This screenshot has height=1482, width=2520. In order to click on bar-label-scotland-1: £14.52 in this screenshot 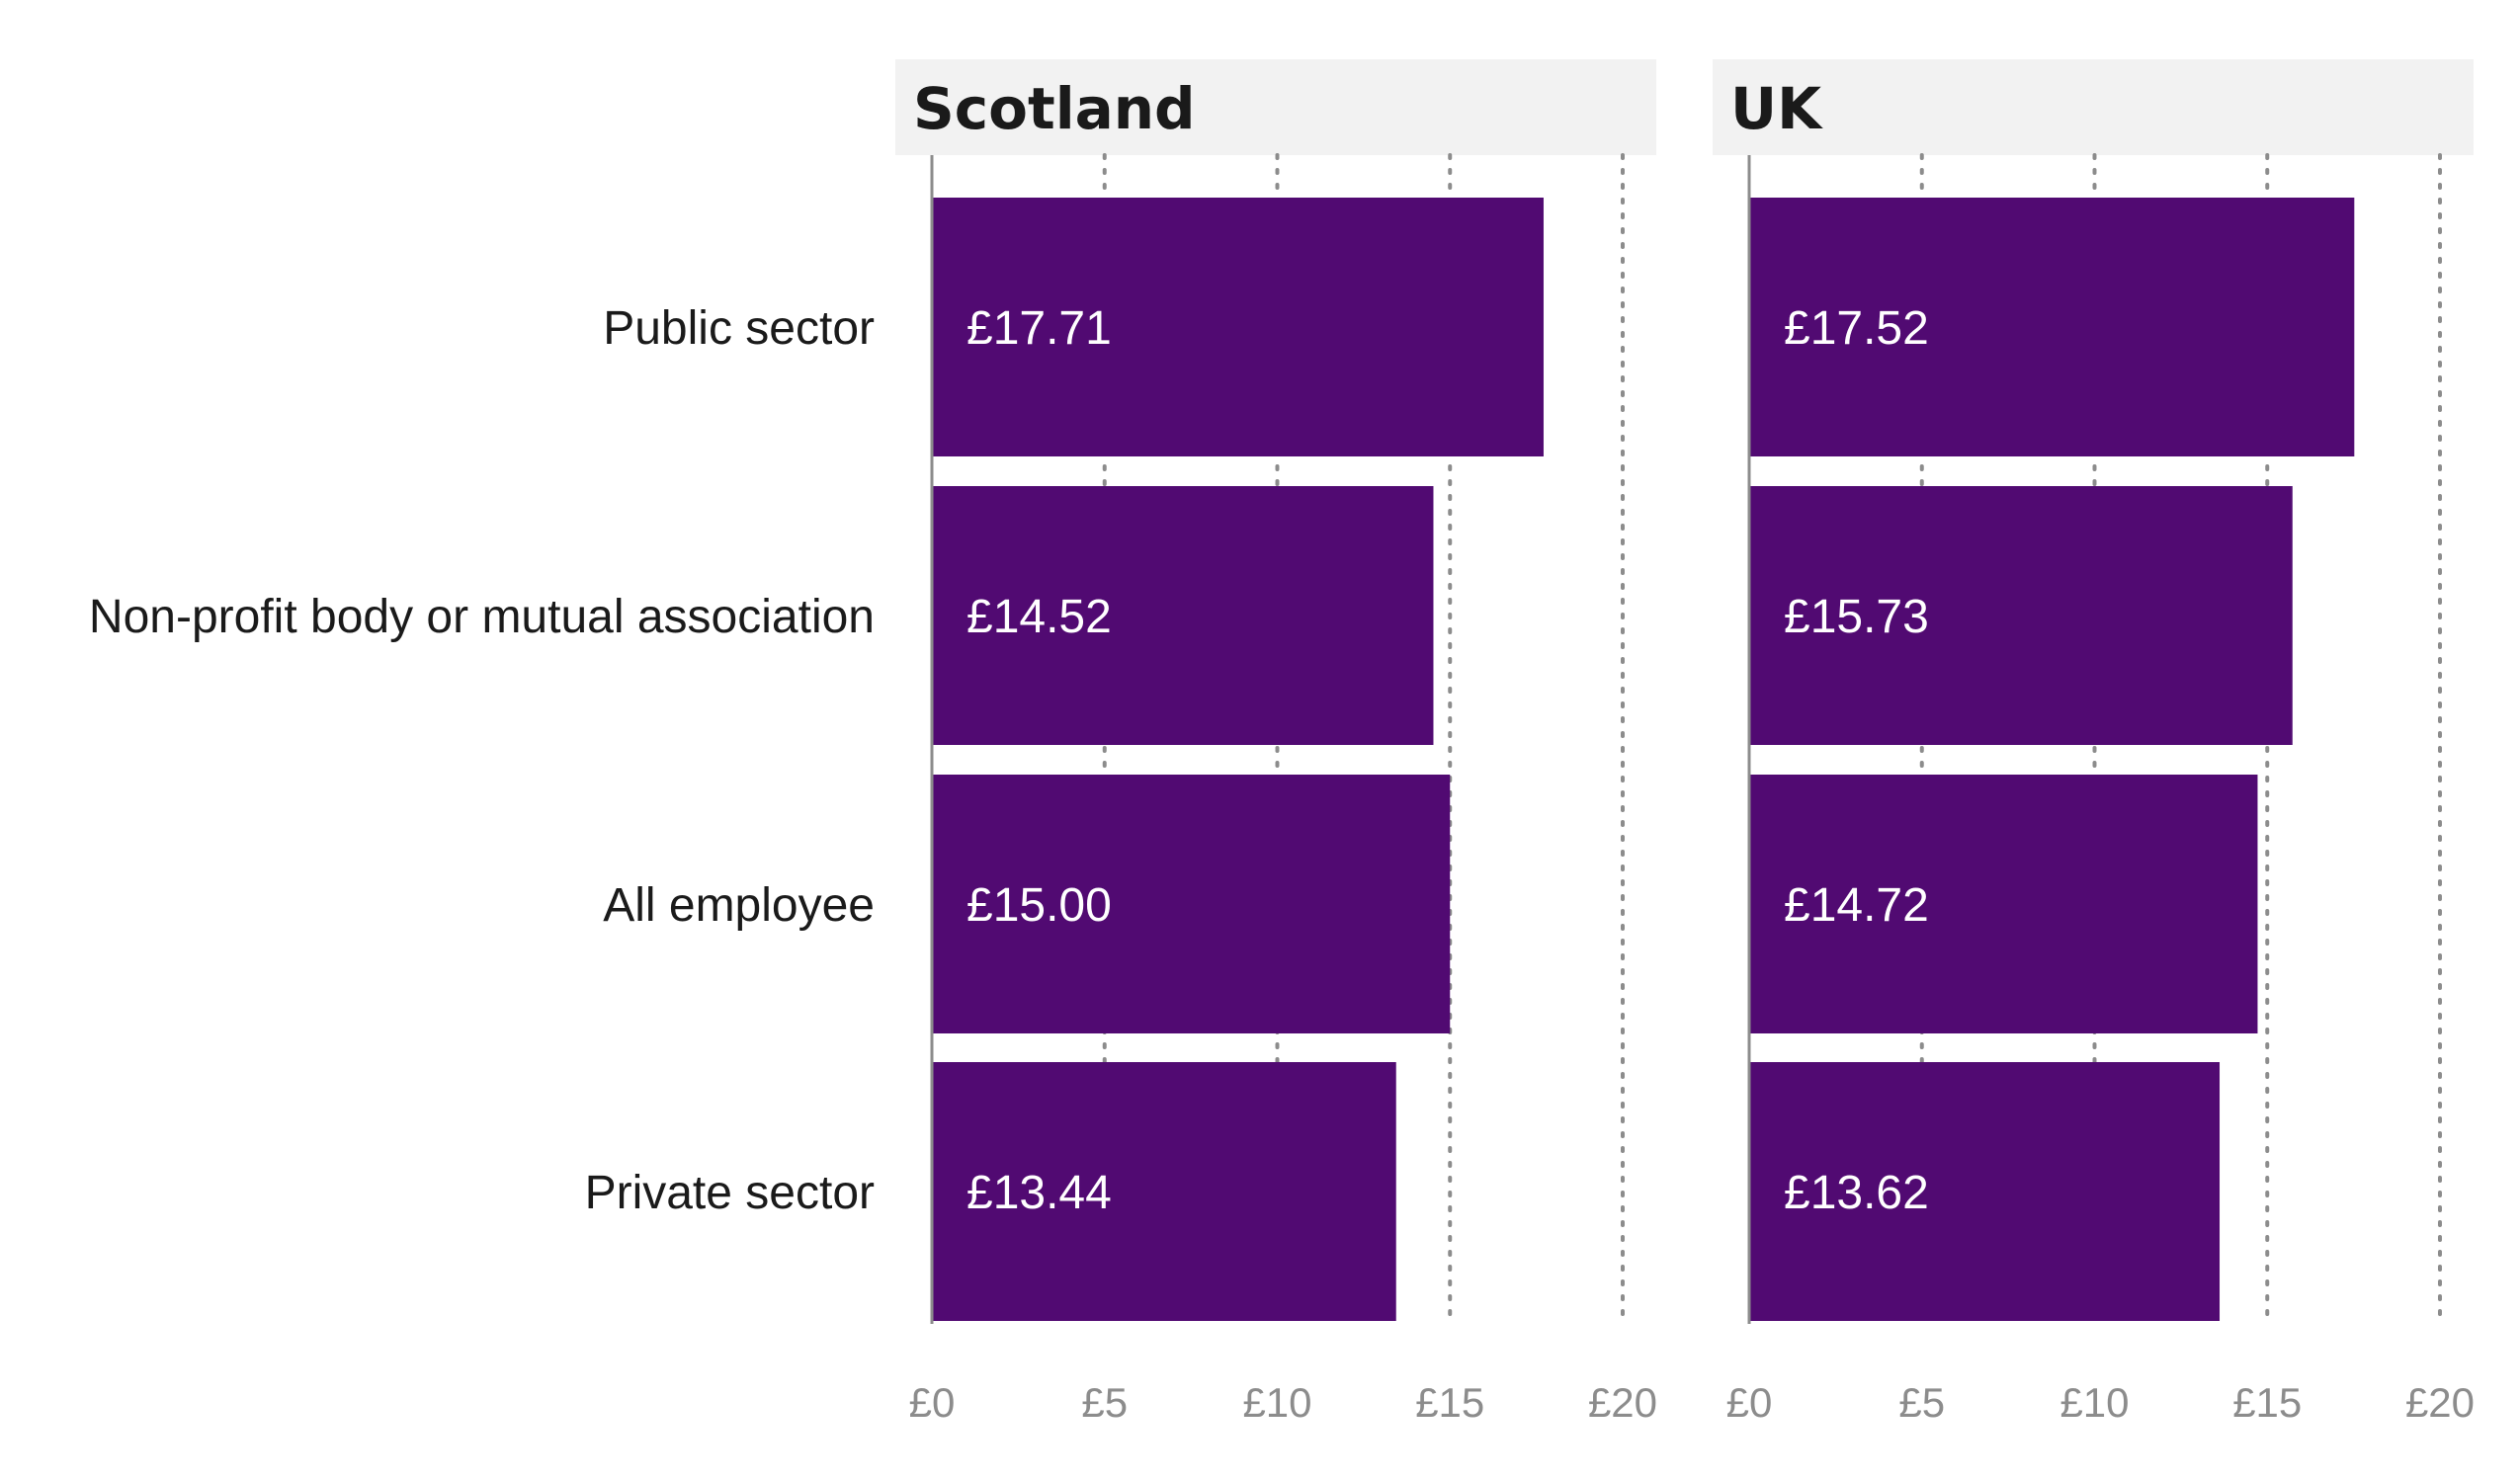, I will do `click(1039, 617)`.